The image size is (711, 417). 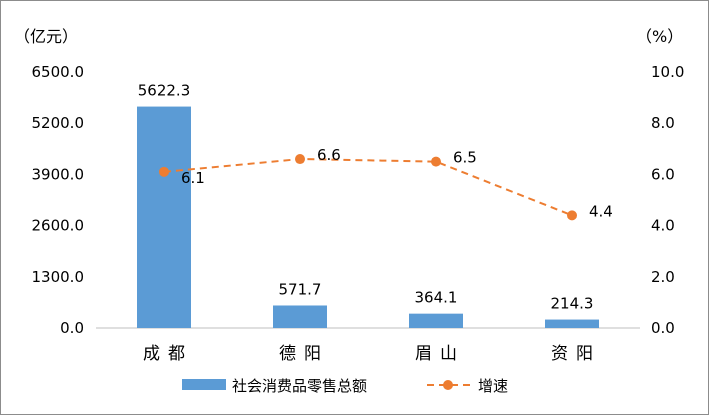 What do you see at coordinates (58, 277) in the screenshot?
I see `left-tick-label: 1300.0` at bounding box center [58, 277].